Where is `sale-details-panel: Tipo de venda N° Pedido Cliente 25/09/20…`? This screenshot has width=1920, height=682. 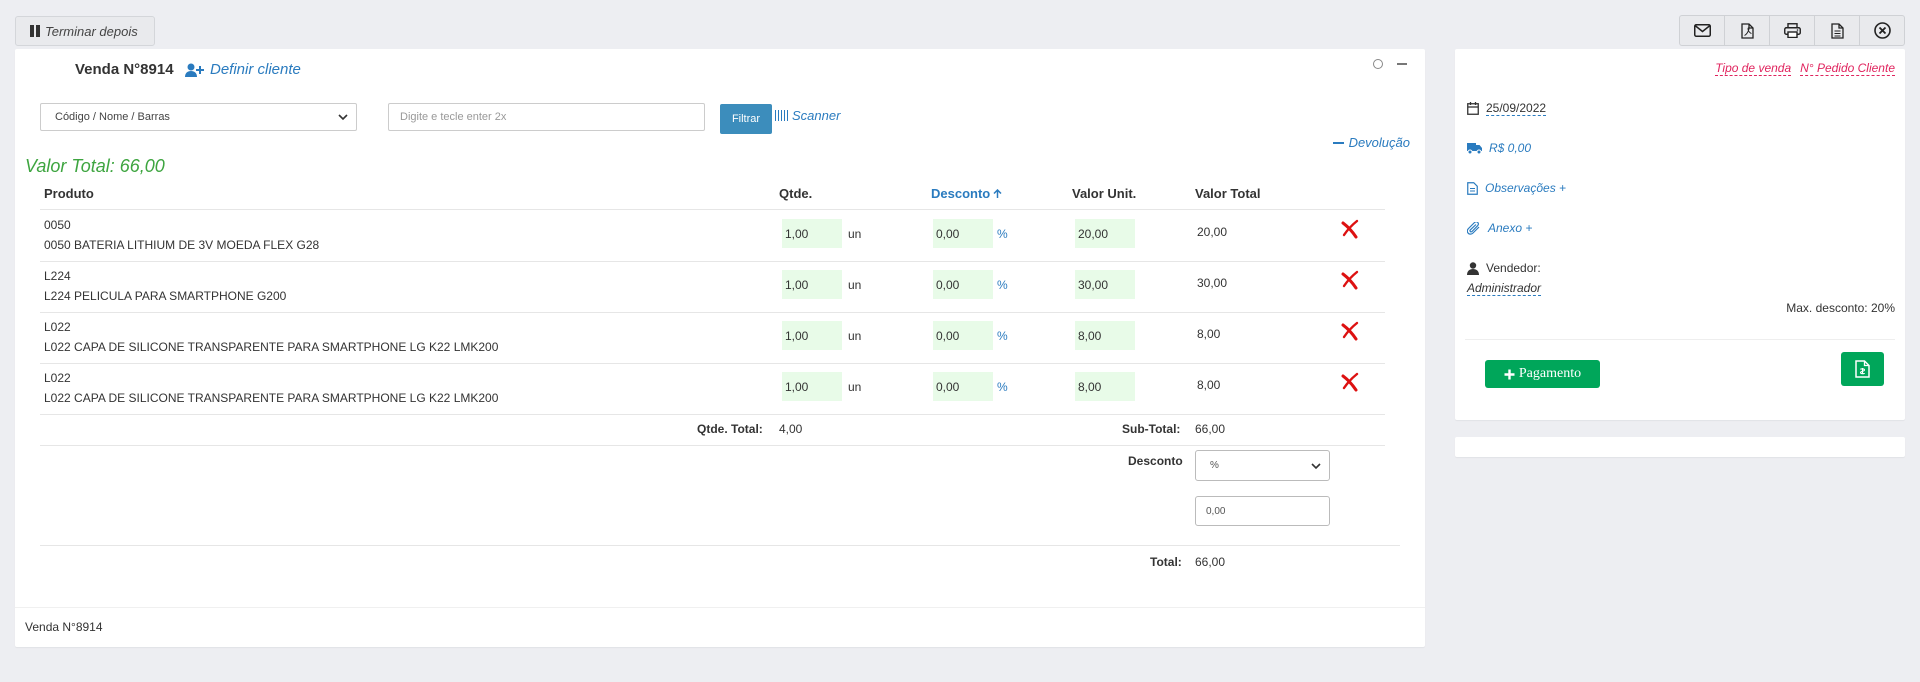
sale-details-panel: Tipo de venda N° Pedido Cliente 25/09/20… is located at coordinates (1680, 234).